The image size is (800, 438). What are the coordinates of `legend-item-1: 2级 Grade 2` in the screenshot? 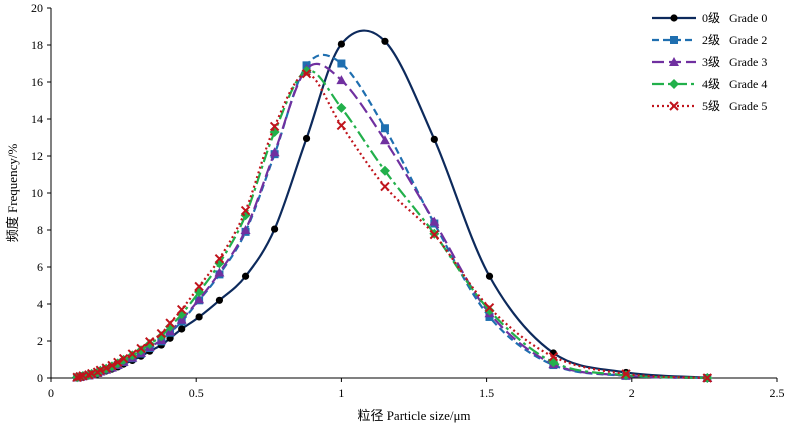 It's located at (709, 40).